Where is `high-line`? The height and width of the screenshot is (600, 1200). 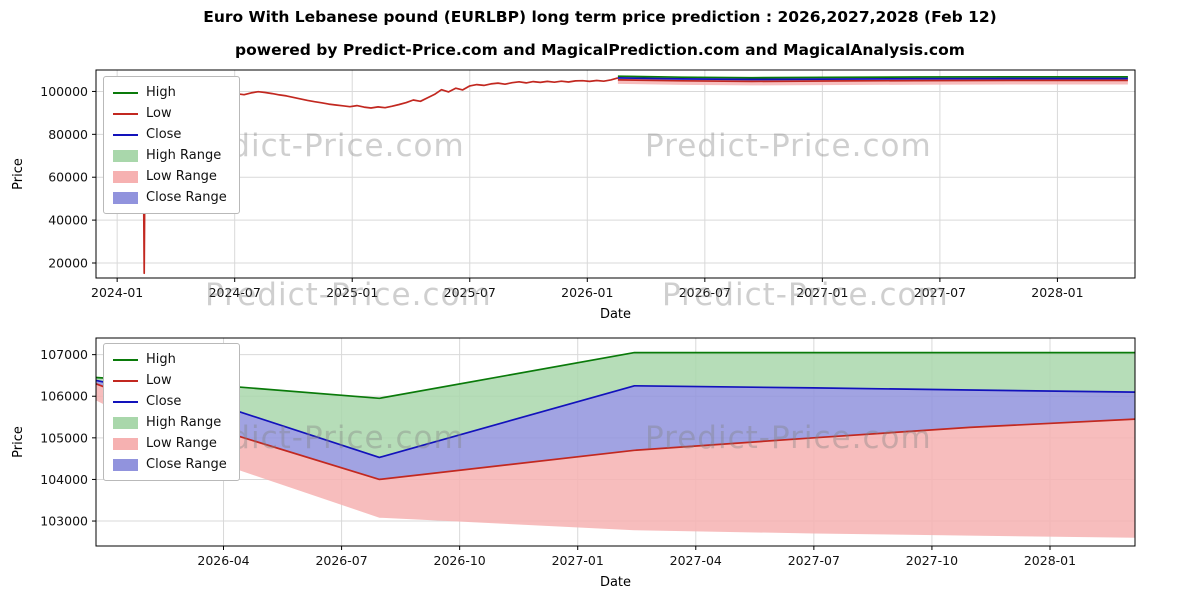
high-line is located at coordinates (872, 77).